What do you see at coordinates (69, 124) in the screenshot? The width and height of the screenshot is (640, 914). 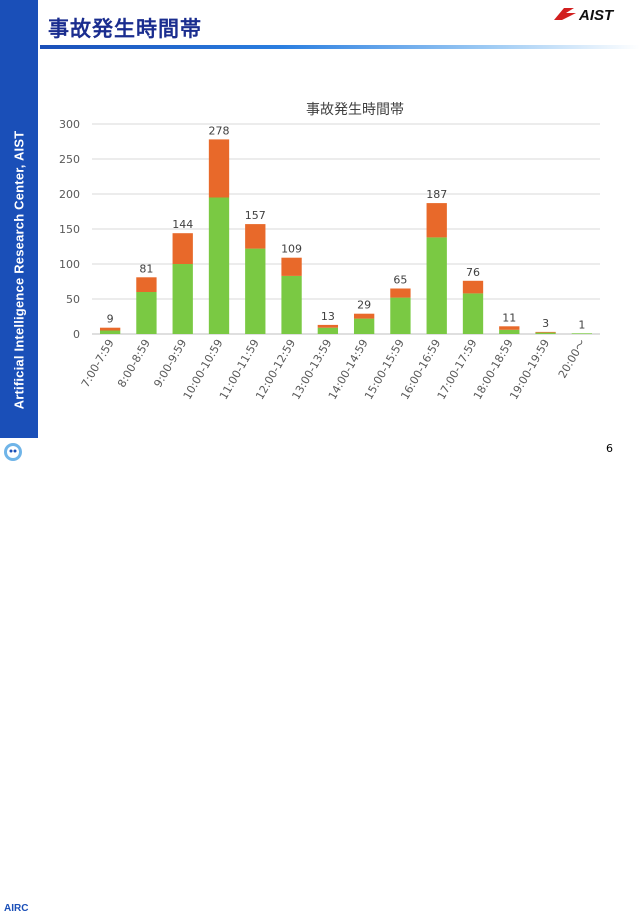 I see `y-tick-label: 300` at bounding box center [69, 124].